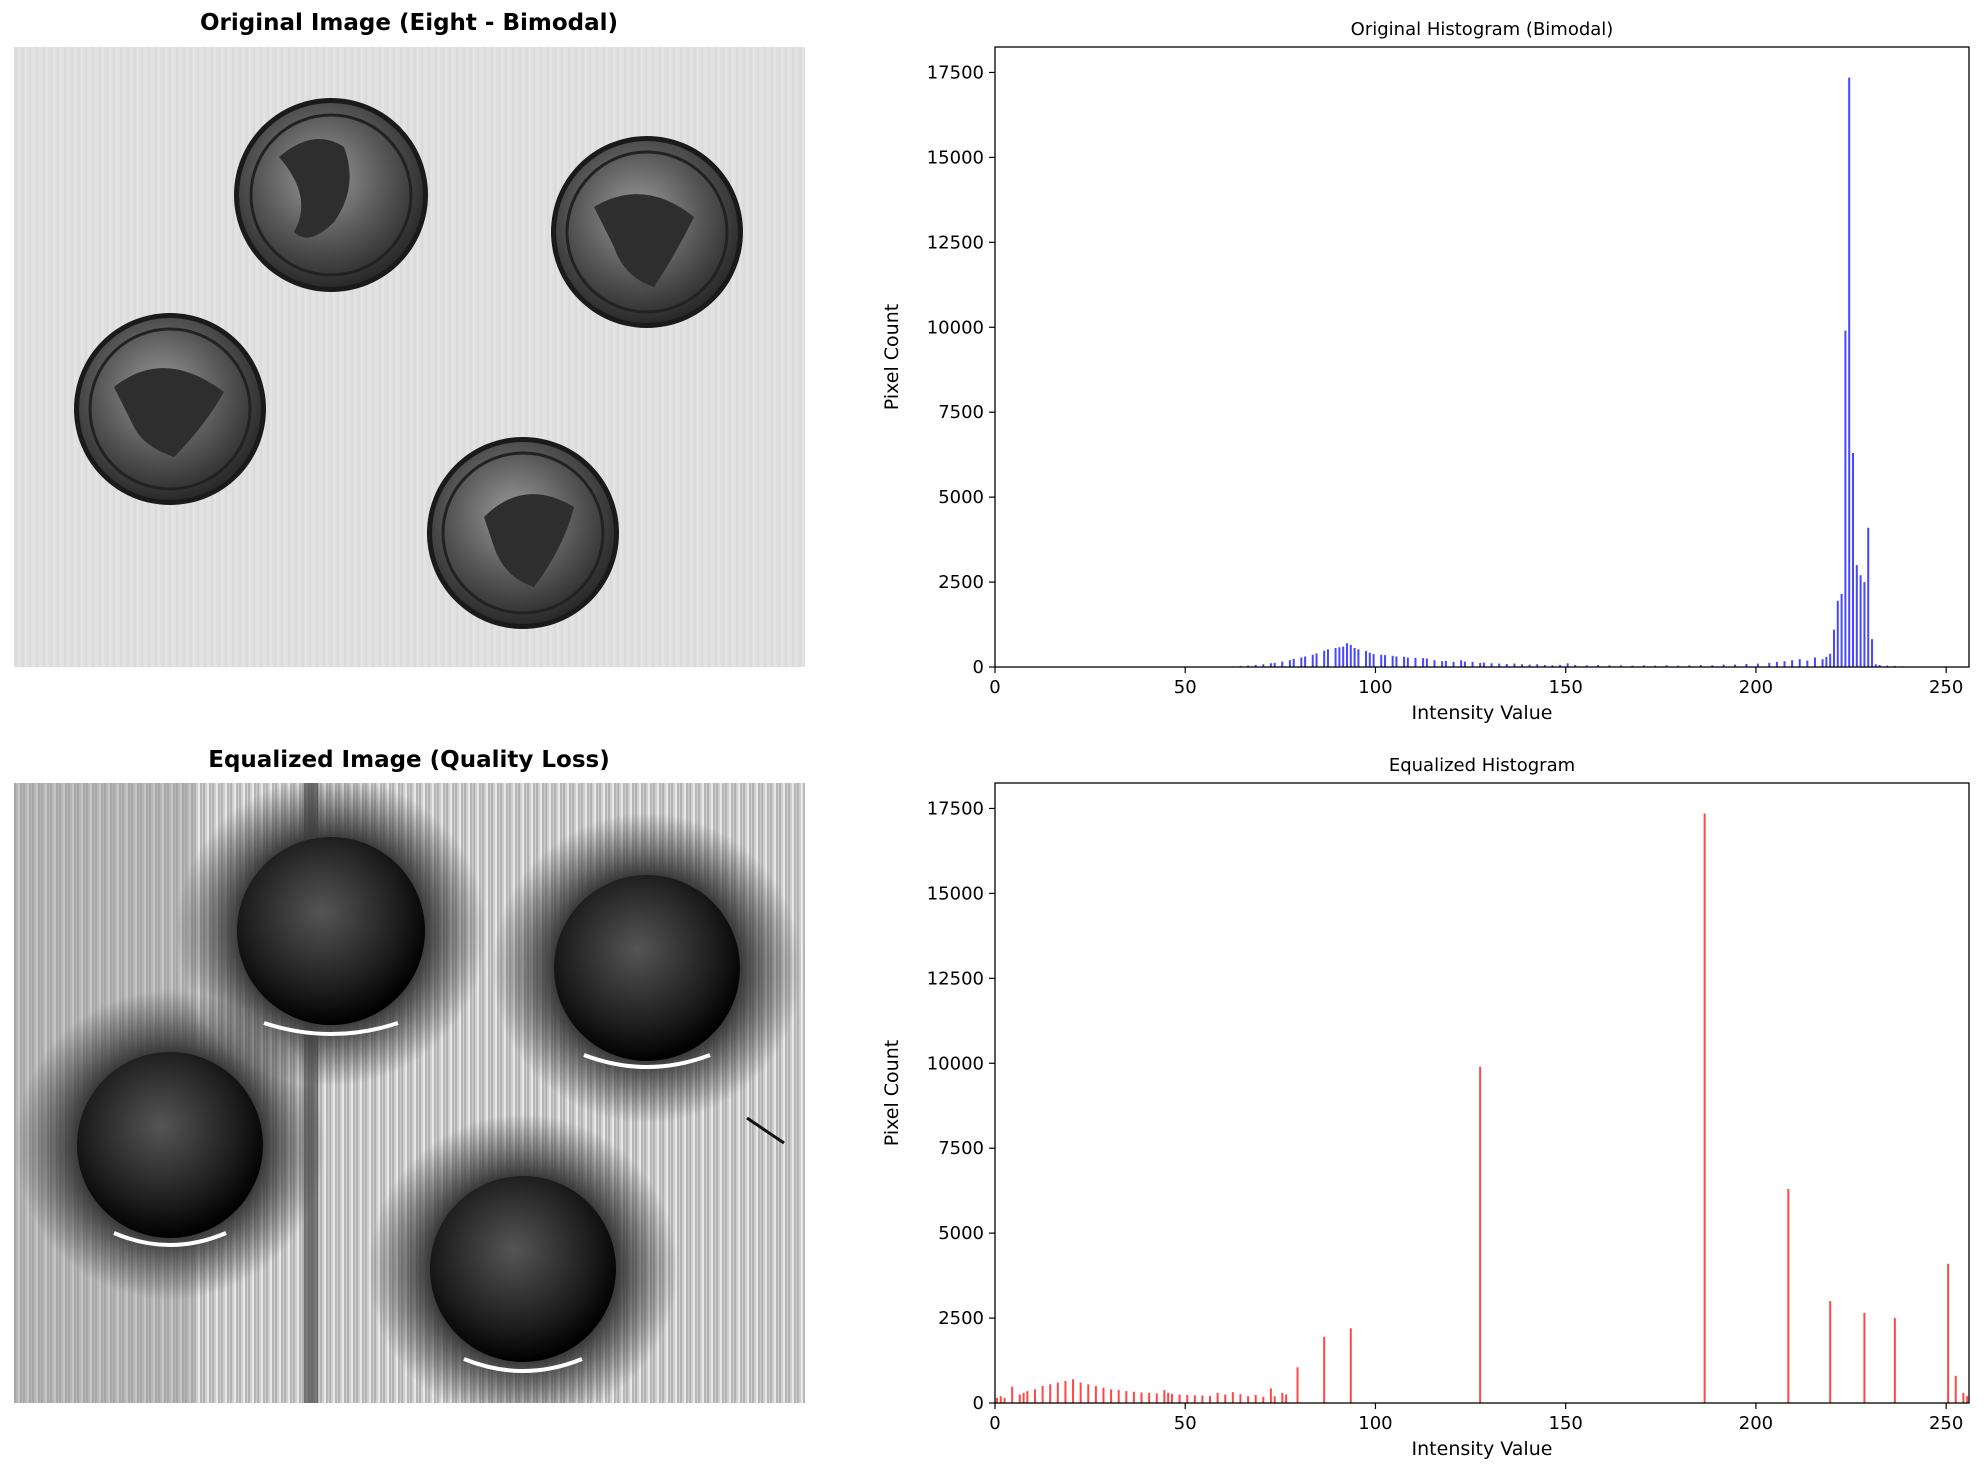 The width and height of the screenshot is (1988, 1481). Describe the element at coordinates (409, 23) in the screenshot. I see `original-image-title: Original Image (Eight - Bimodal)` at that location.